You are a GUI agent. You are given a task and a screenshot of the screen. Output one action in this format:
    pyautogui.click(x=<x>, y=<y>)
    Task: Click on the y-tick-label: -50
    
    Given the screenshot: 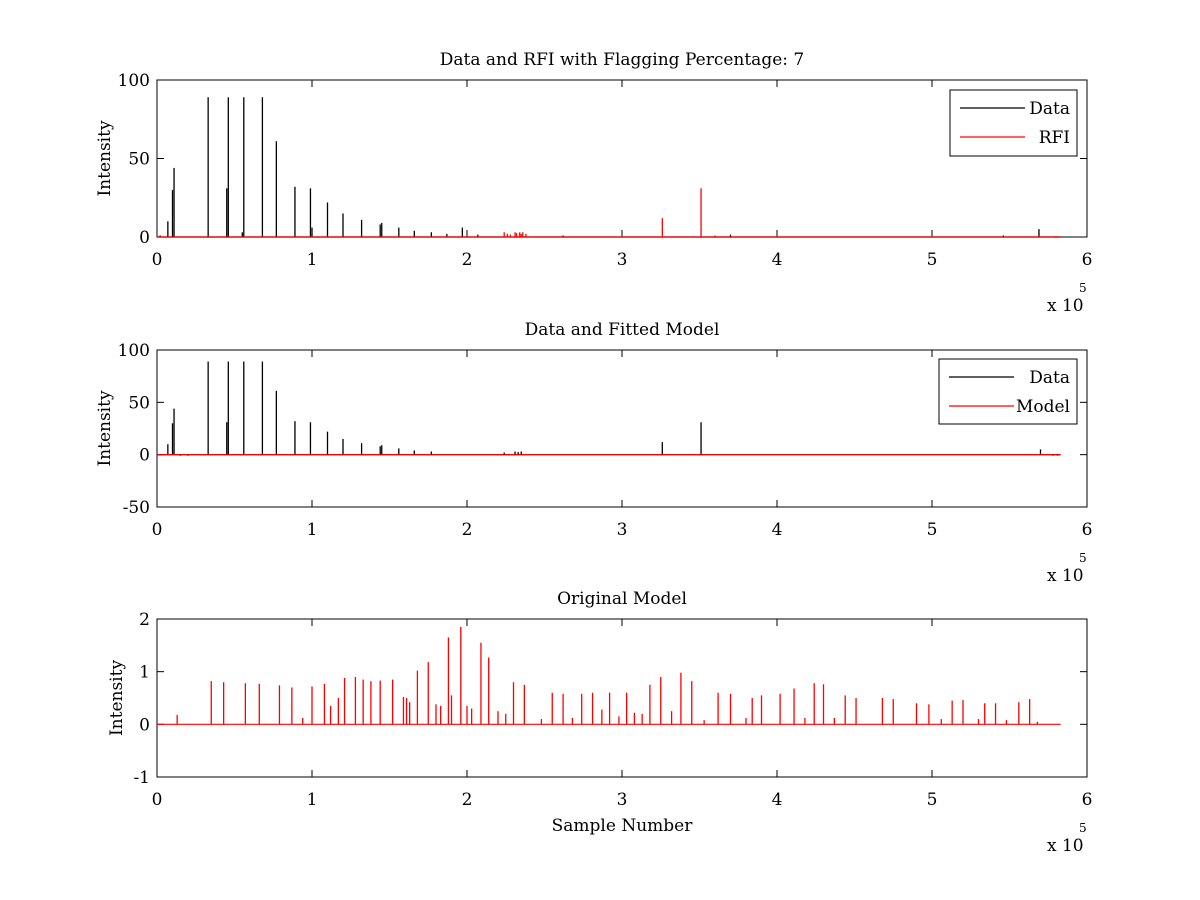 What is the action you would take?
    pyautogui.click(x=136, y=508)
    